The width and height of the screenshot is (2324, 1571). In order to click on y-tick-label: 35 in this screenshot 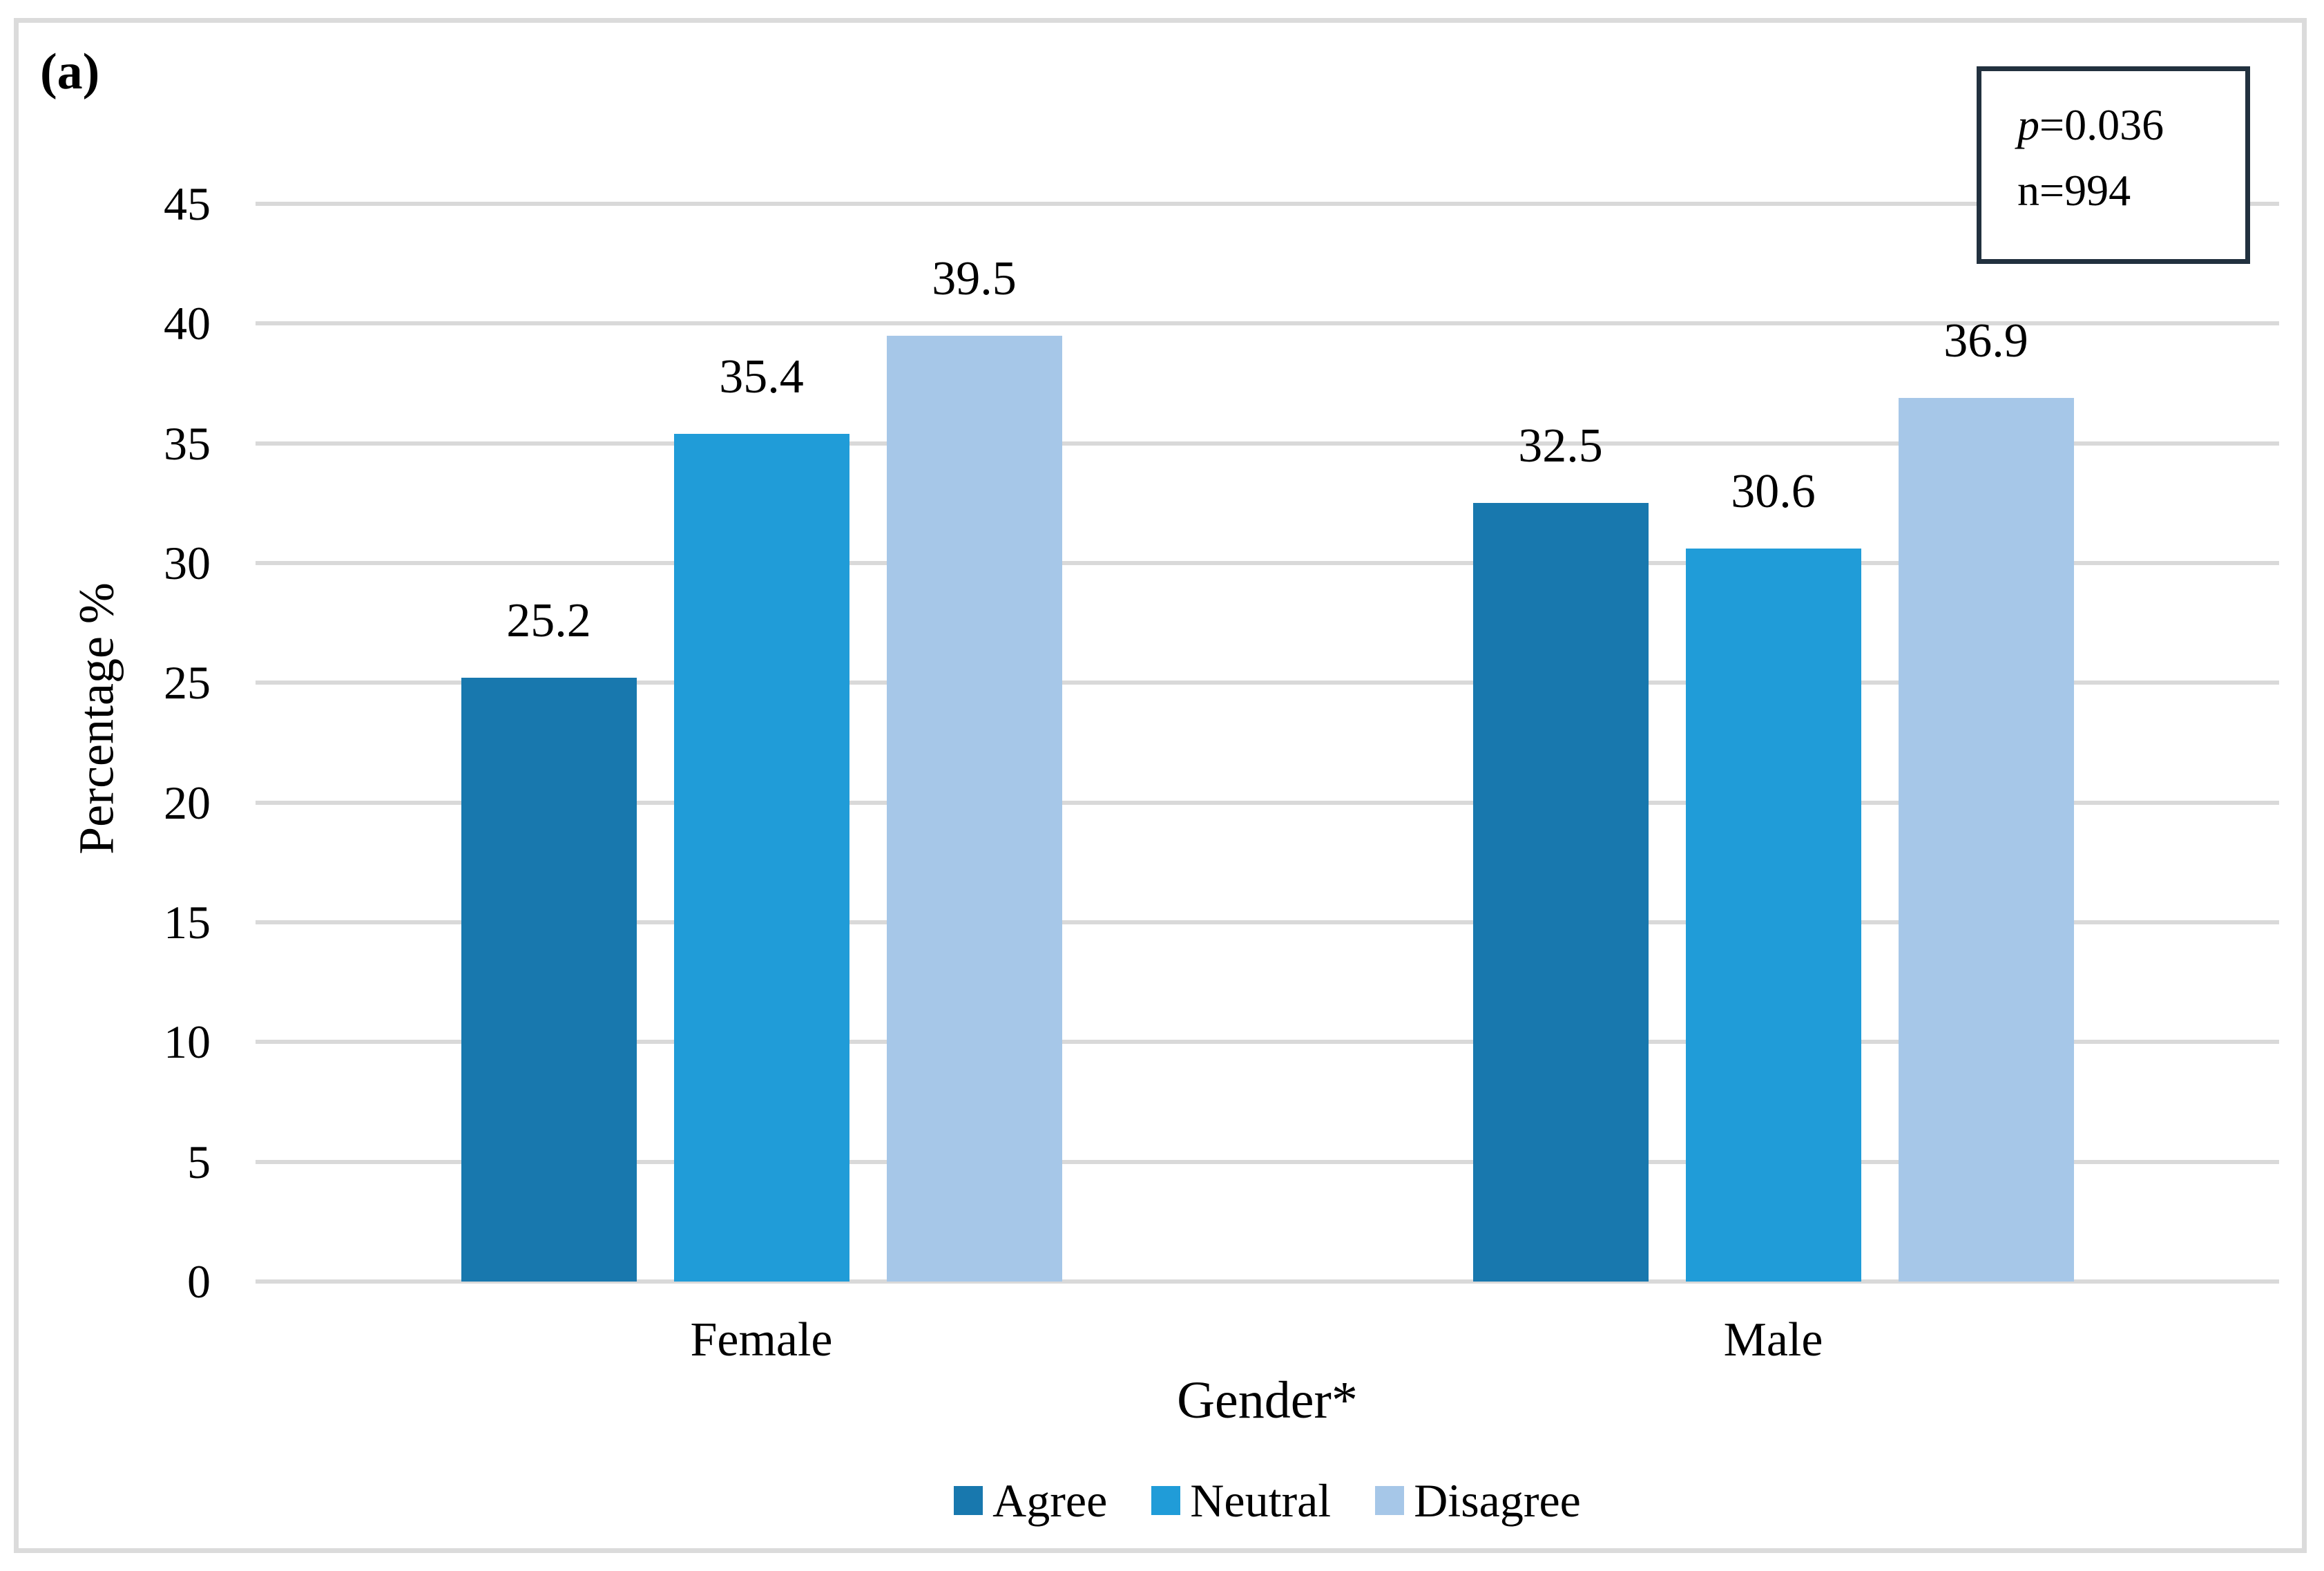, I will do `click(187, 443)`.